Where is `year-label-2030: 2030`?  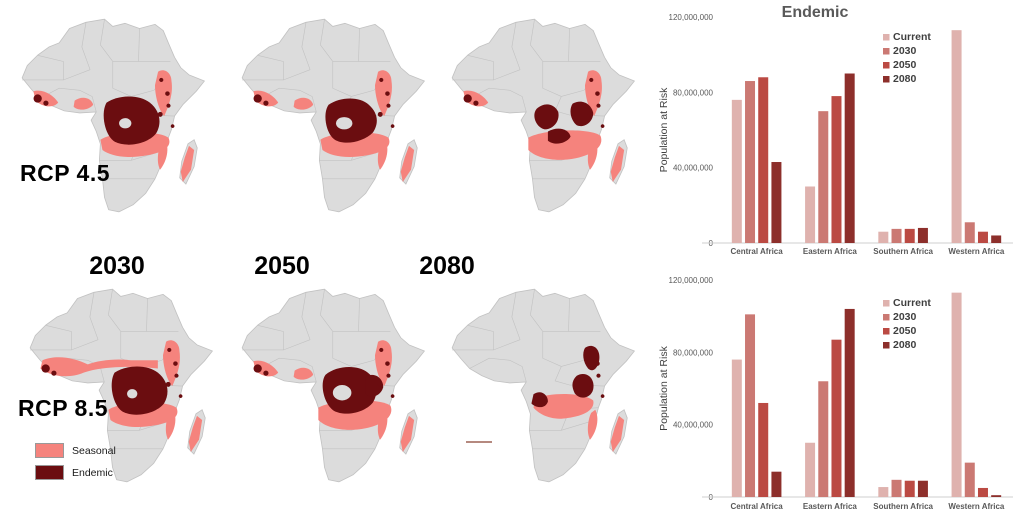
year-label-2030: 2030 is located at coordinates (117, 266).